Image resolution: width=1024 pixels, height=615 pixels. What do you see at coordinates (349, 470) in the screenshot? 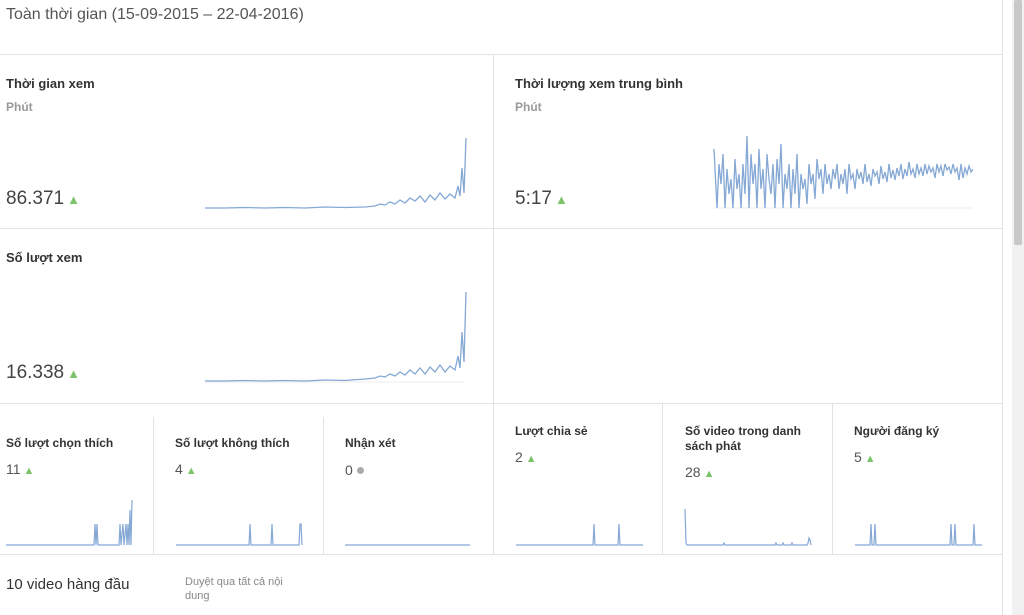
I see `comments-value: 0` at bounding box center [349, 470].